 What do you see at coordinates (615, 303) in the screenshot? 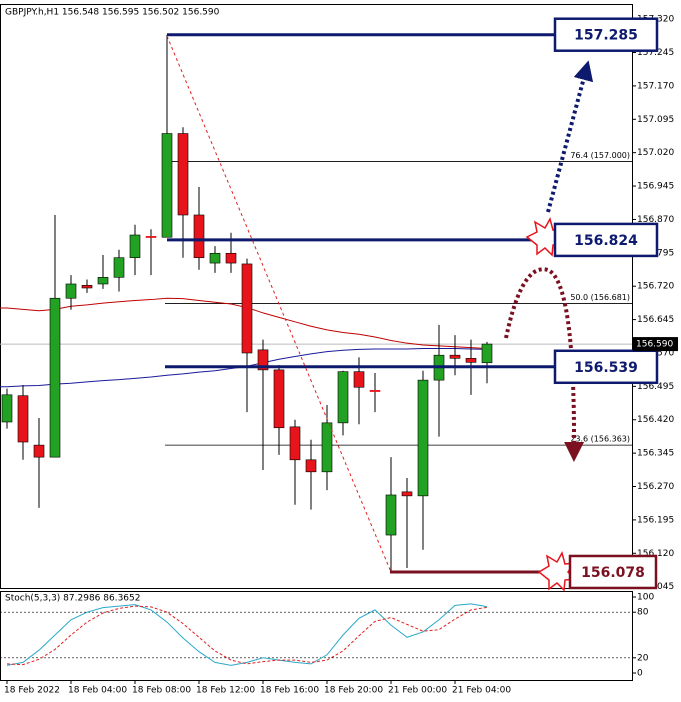
I see `overlay: 157.285 156.824 156.539 156.078 156.590` at bounding box center [615, 303].